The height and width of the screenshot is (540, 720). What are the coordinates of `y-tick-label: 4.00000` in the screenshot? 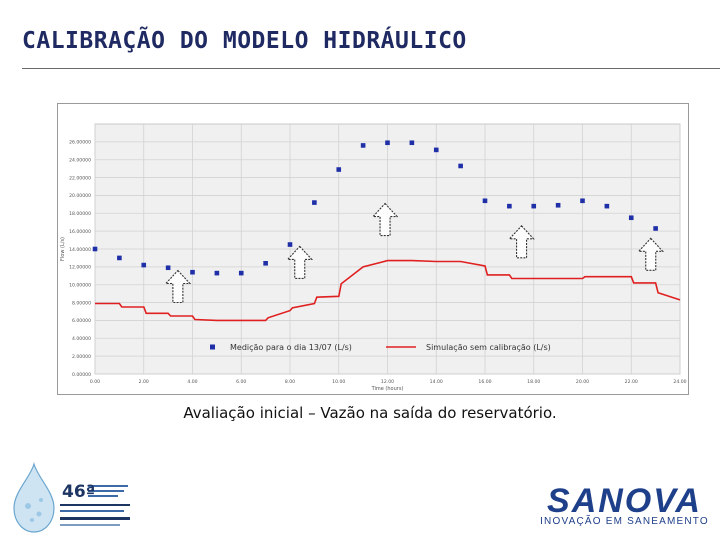 It's located at (81, 339).